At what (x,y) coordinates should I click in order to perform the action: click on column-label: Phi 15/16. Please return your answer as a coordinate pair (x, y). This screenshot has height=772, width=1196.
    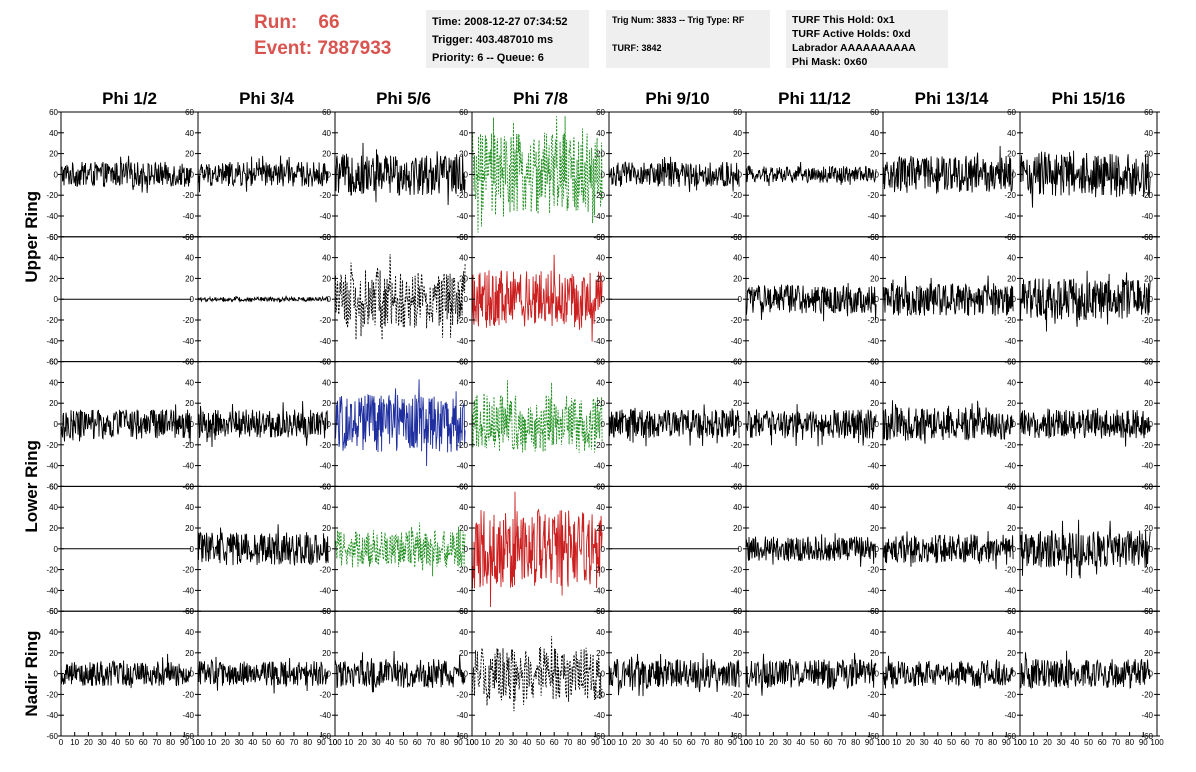
    Looking at the image, I should click on (1089, 98).